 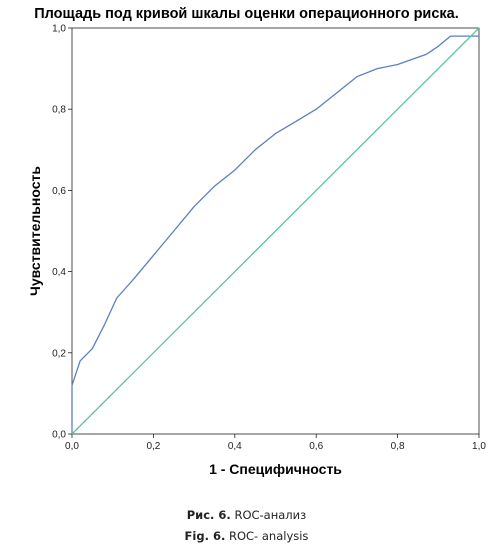 What do you see at coordinates (208, 515) in the screenshot?
I see `caption-ru-prefix: Рис. 6.` at bounding box center [208, 515].